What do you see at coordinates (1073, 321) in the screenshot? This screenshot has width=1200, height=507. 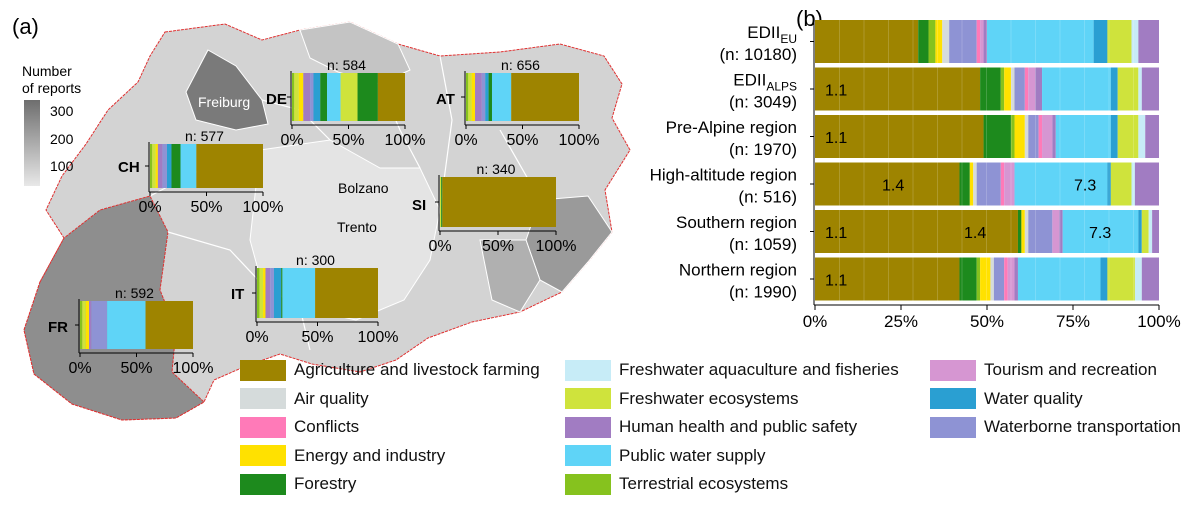 I see `x-tick-label-4: 75%` at bounding box center [1073, 321].